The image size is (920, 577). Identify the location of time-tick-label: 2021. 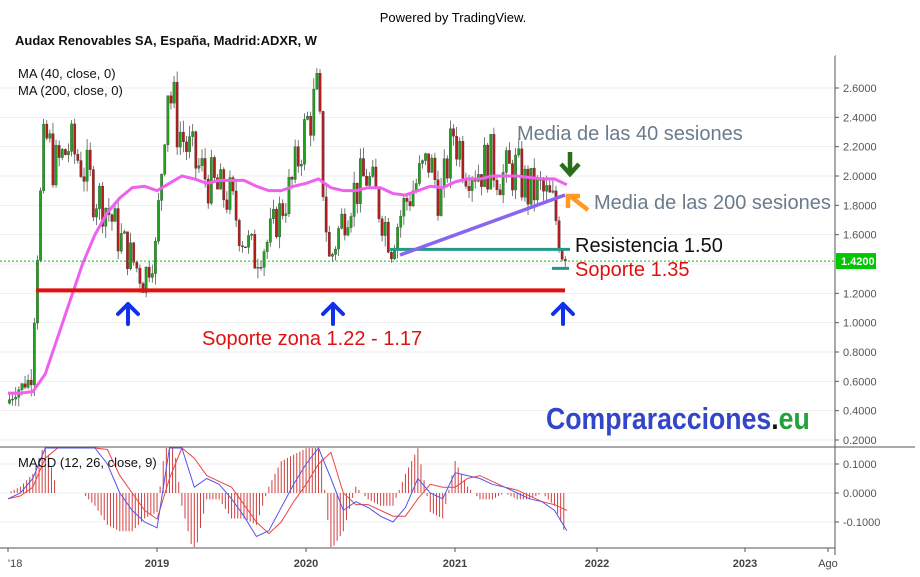
(455, 564).